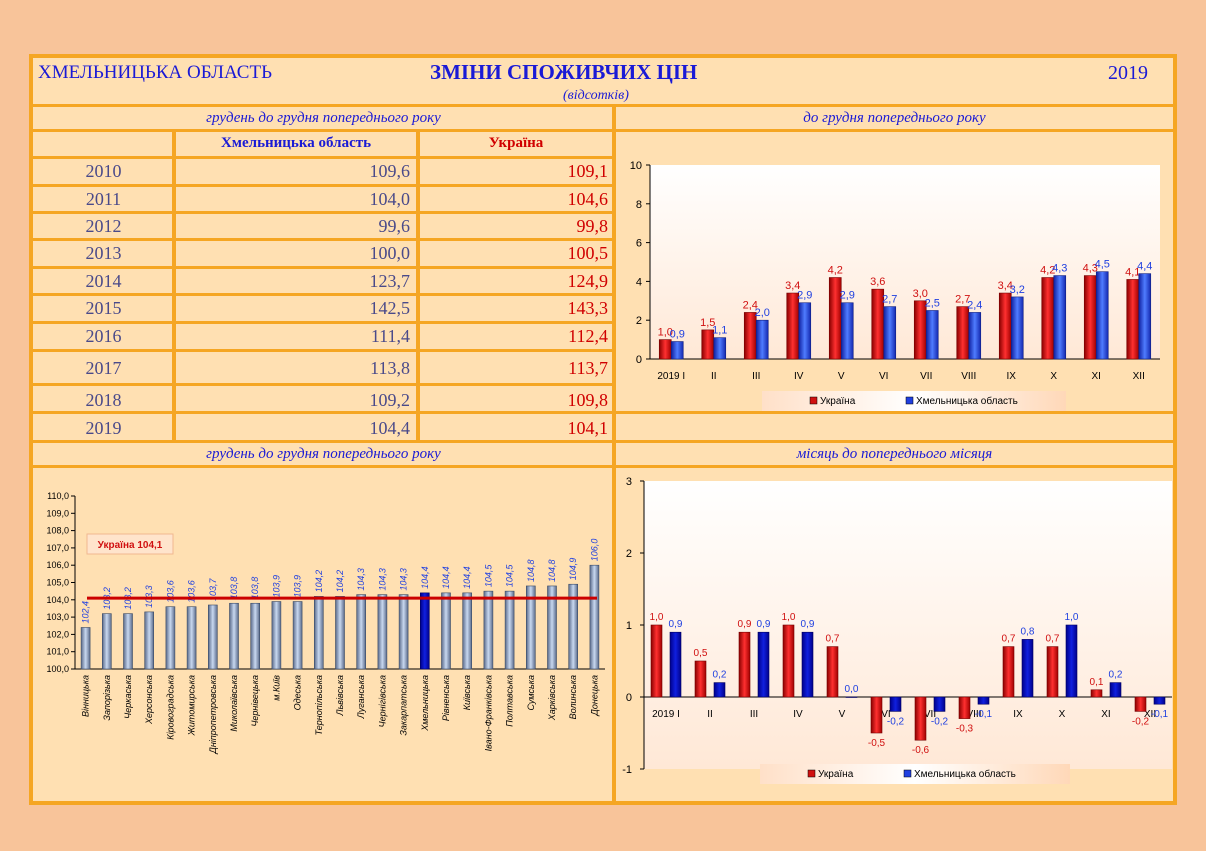 The width and height of the screenshot is (1206, 851). Describe the element at coordinates (255, 701) in the screenshot. I see `x-tick-label: Чернівецька` at that location.